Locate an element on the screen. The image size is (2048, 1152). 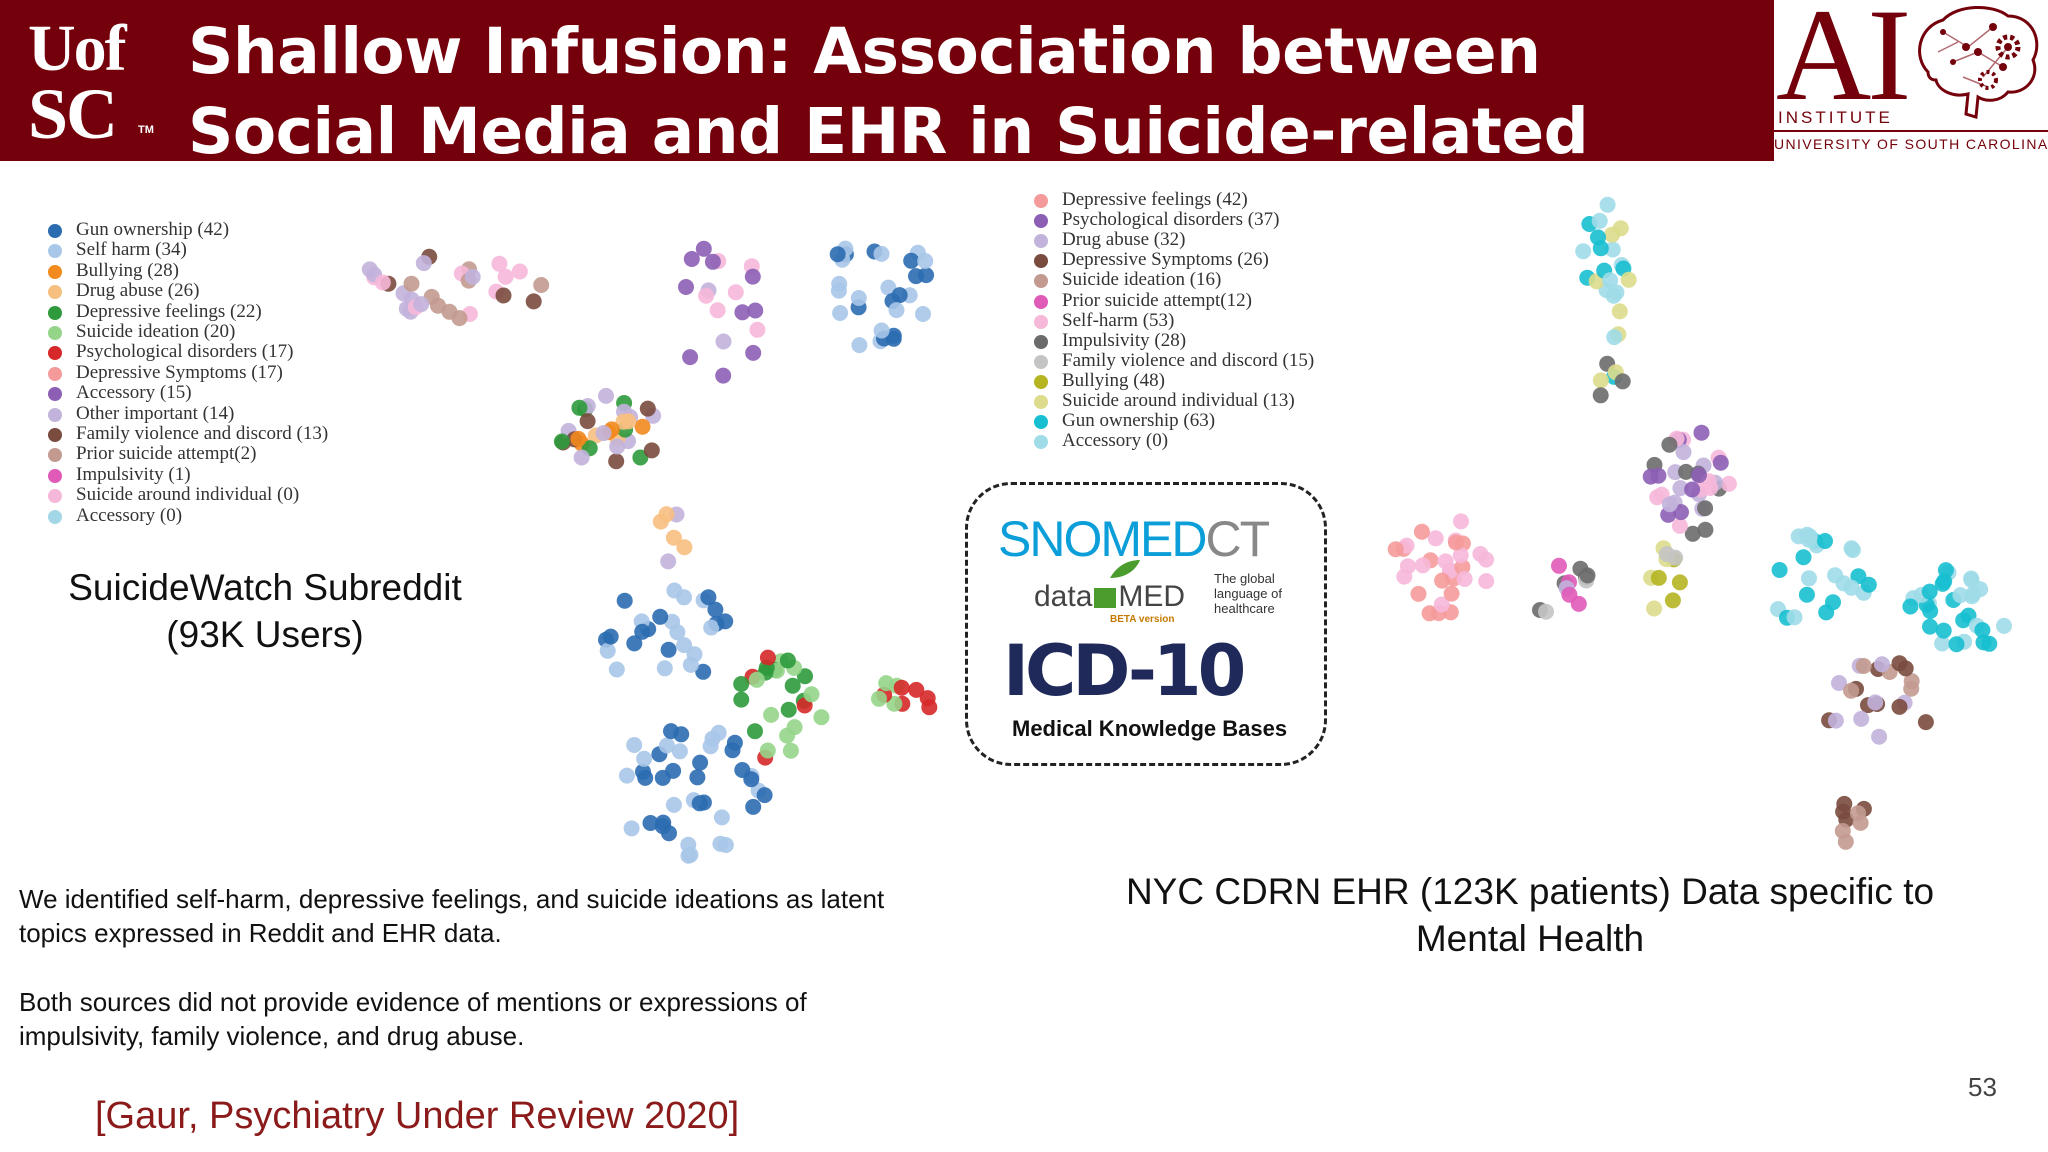
citation: [Gaur, Psychiatry Under Review 2020] is located at coordinates (417, 1116).